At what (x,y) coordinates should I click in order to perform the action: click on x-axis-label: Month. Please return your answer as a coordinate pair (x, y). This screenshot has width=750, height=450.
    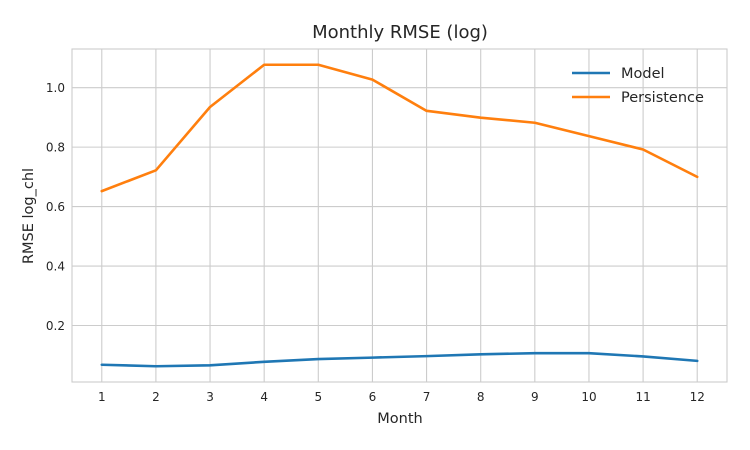
    Looking at the image, I should click on (399, 419).